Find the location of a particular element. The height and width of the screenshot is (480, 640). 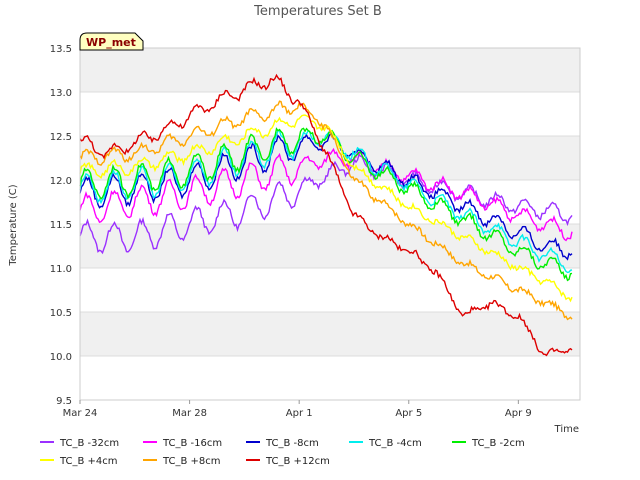

x-tick-label: Mar 28 is located at coordinates (189, 413).